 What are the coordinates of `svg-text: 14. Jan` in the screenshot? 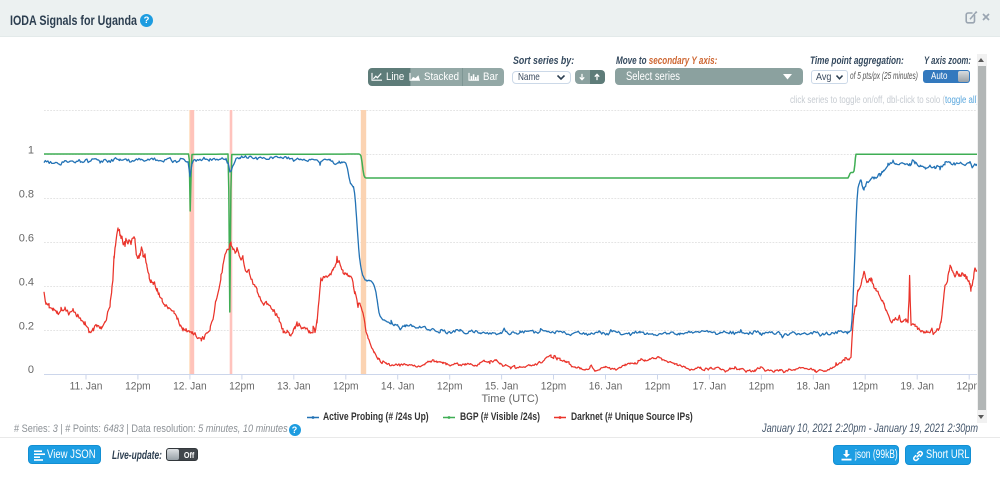 It's located at (398, 386).